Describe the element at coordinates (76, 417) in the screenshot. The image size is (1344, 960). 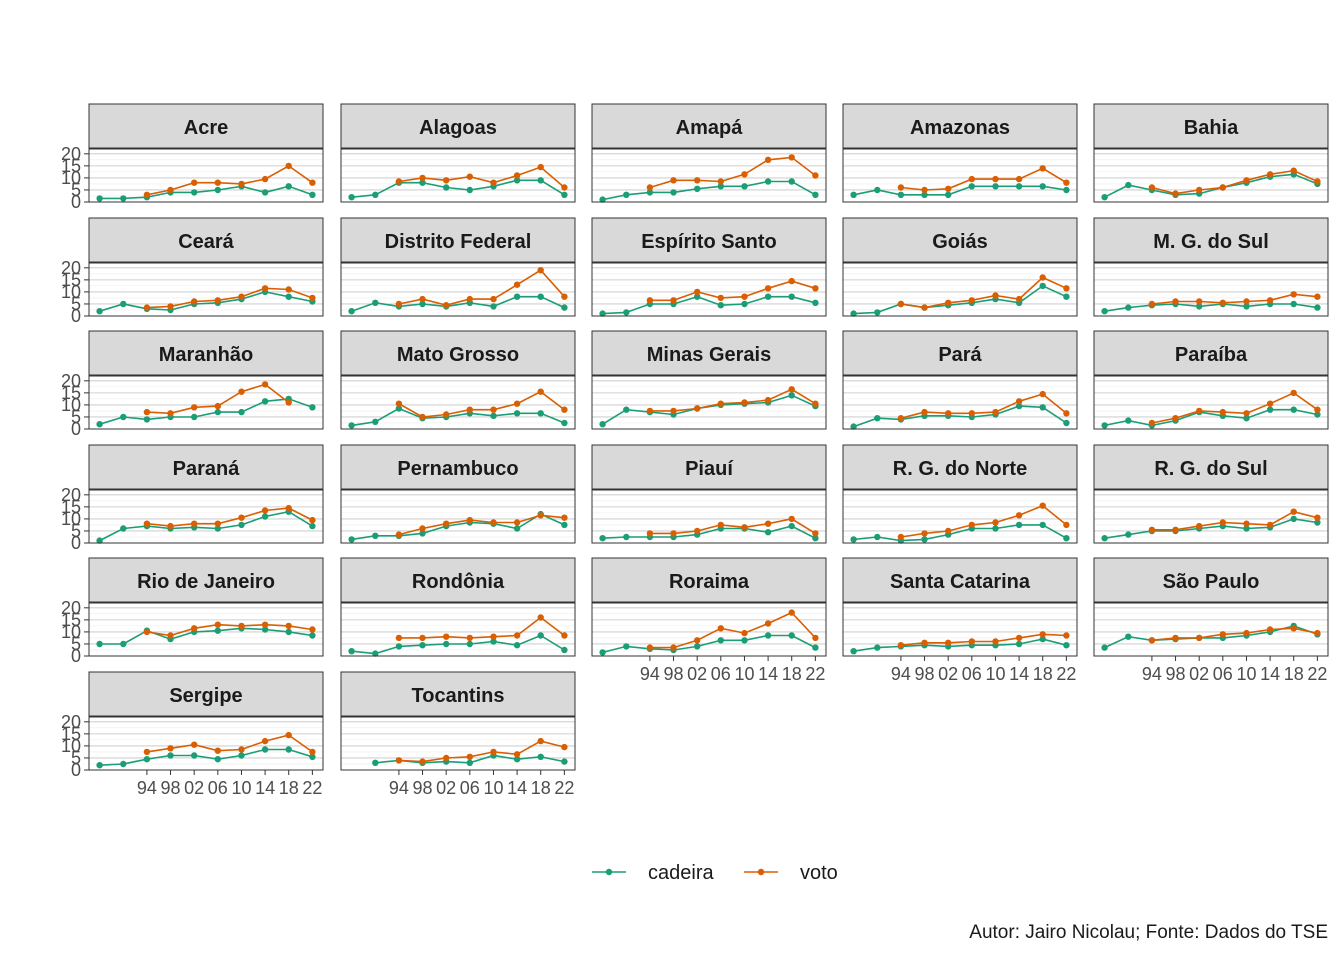
I see `y-tick-label: 5` at that location.